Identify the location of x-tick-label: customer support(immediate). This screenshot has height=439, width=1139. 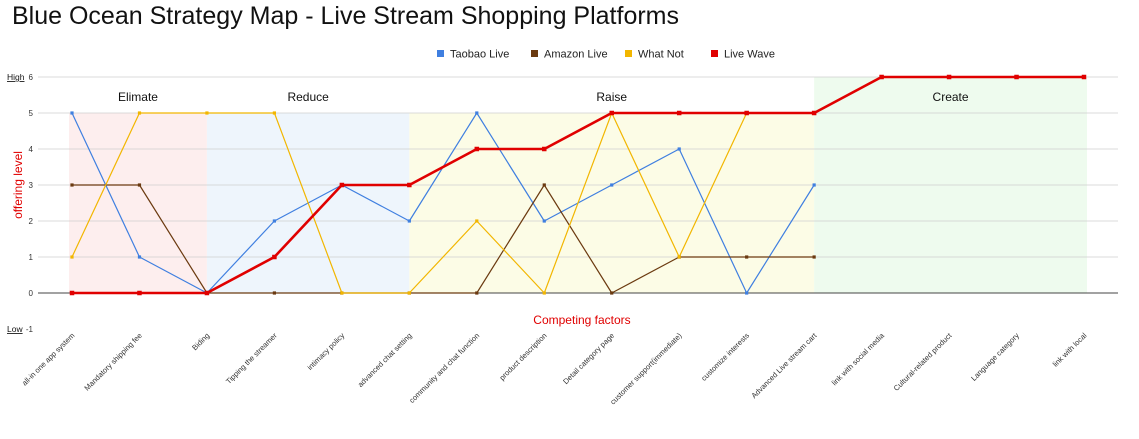
(646, 369).